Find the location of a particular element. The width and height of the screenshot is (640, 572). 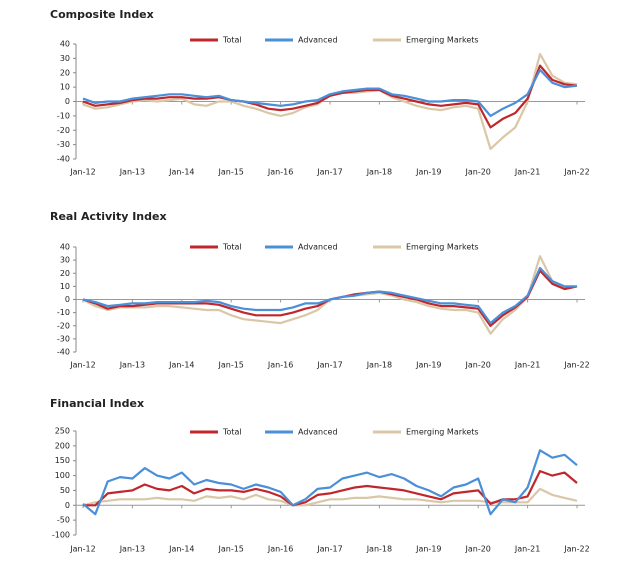

chart-title: Composite Index is located at coordinates (102, 14).